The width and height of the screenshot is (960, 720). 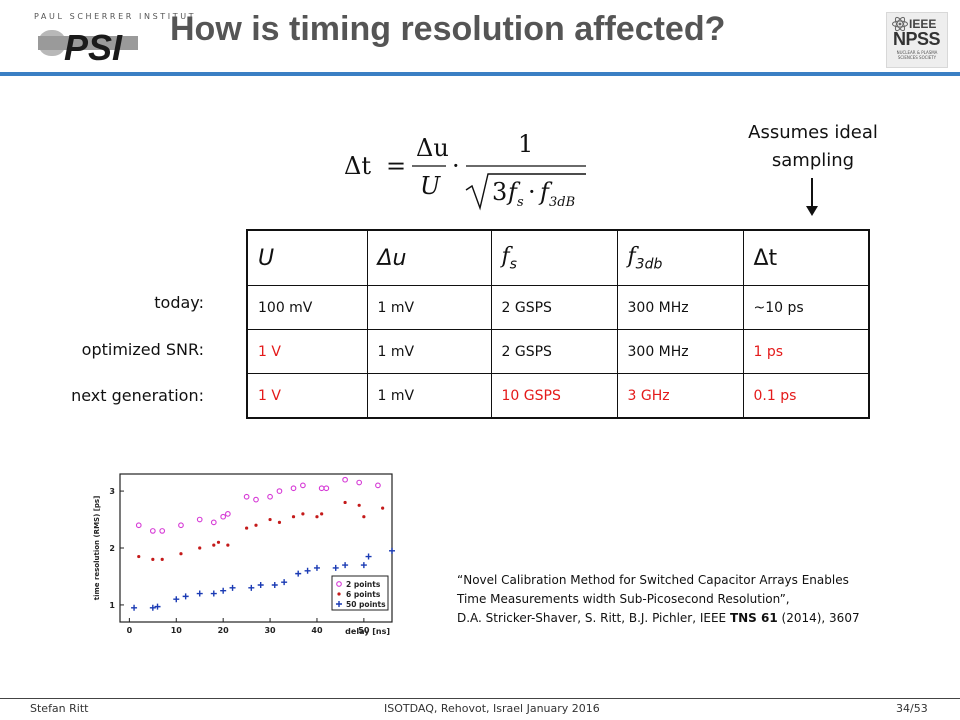 What do you see at coordinates (363, 594) in the screenshot?
I see `legend-label: 6 points` at bounding box center [363, 594].